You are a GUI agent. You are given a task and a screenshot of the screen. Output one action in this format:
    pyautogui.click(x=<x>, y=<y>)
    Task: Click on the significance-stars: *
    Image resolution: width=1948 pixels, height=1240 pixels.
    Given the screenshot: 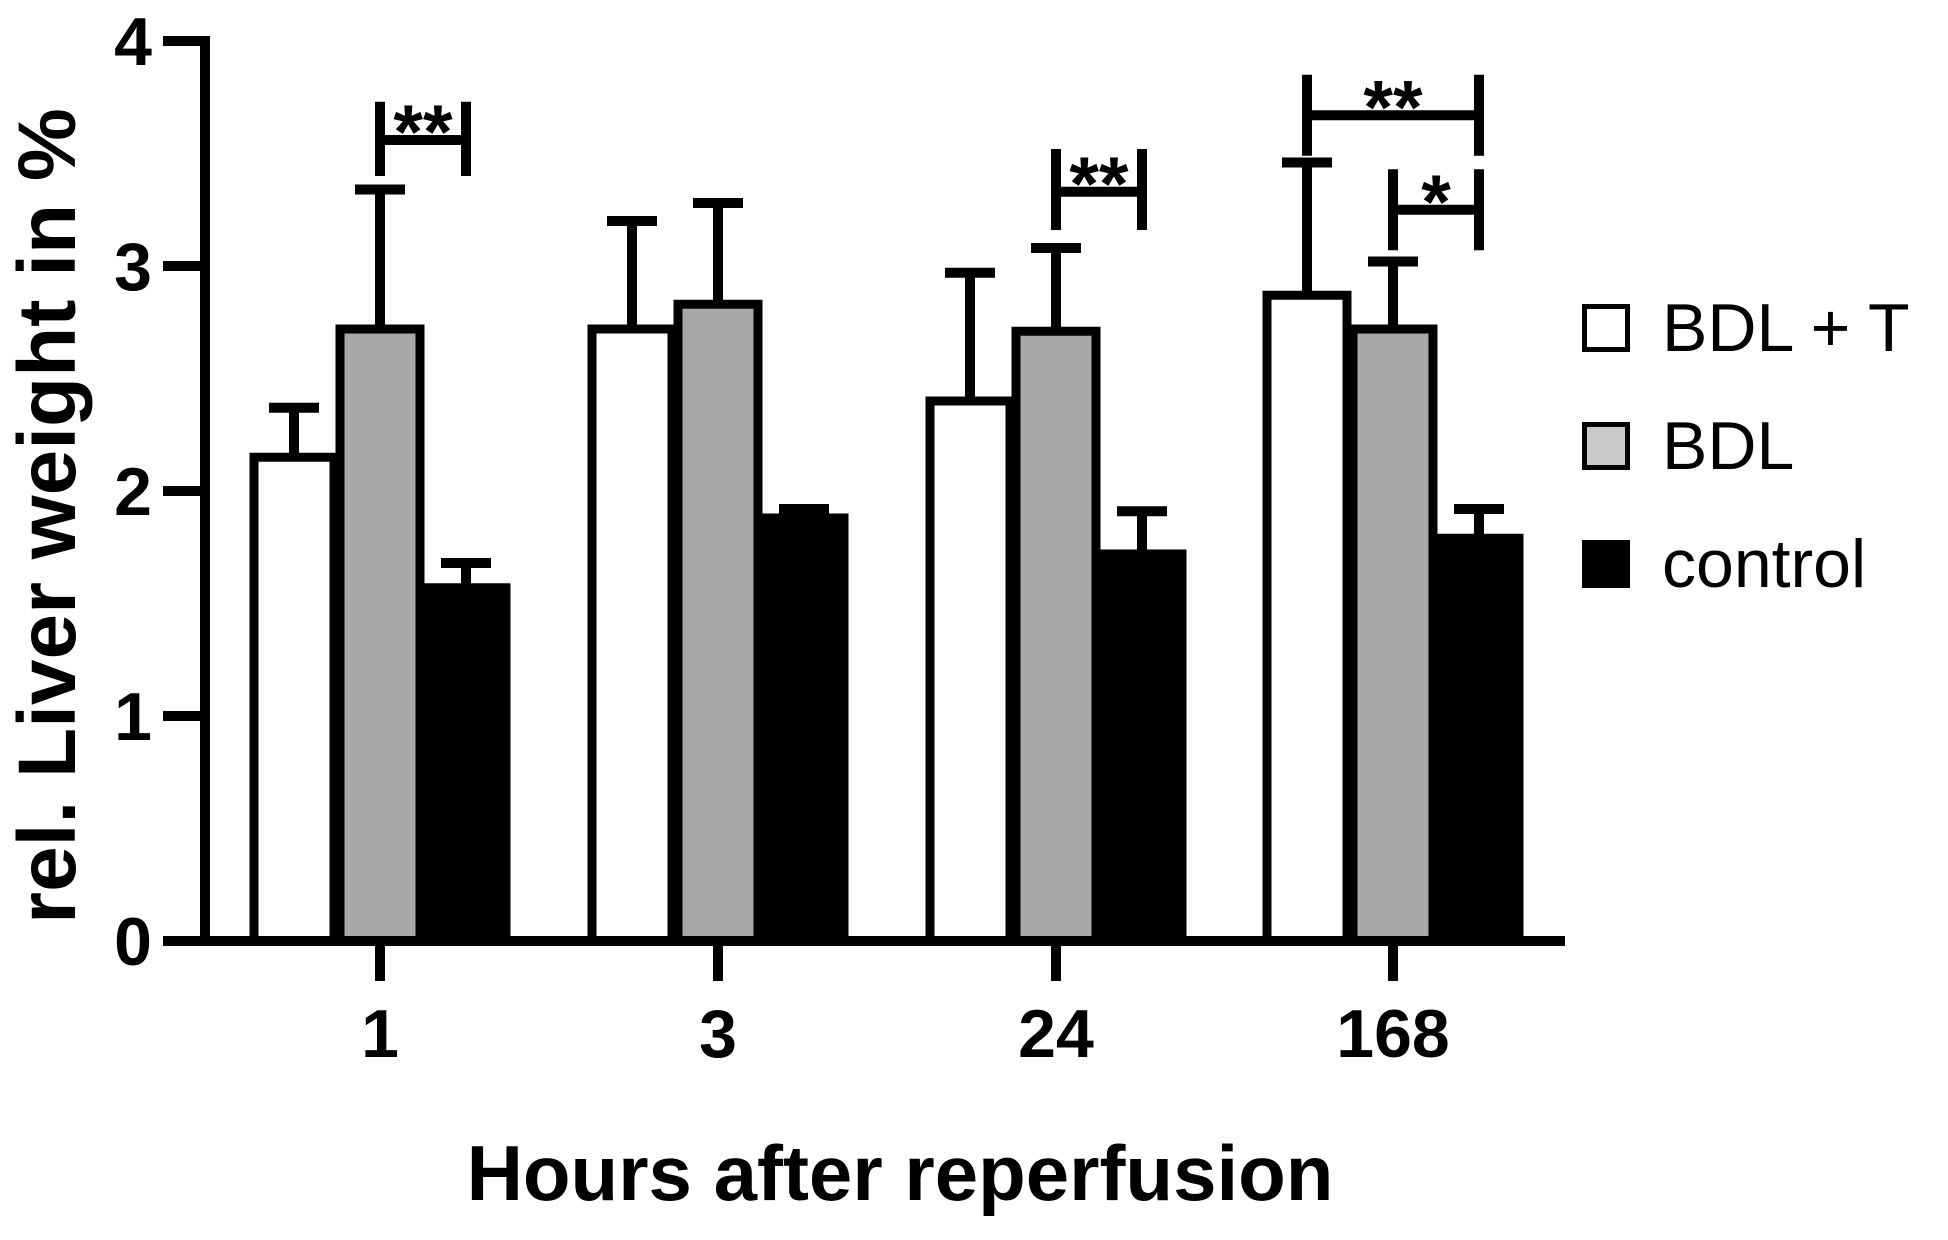 What is the action you would take?
    pyautogui.click(x=1436, y=202)
    